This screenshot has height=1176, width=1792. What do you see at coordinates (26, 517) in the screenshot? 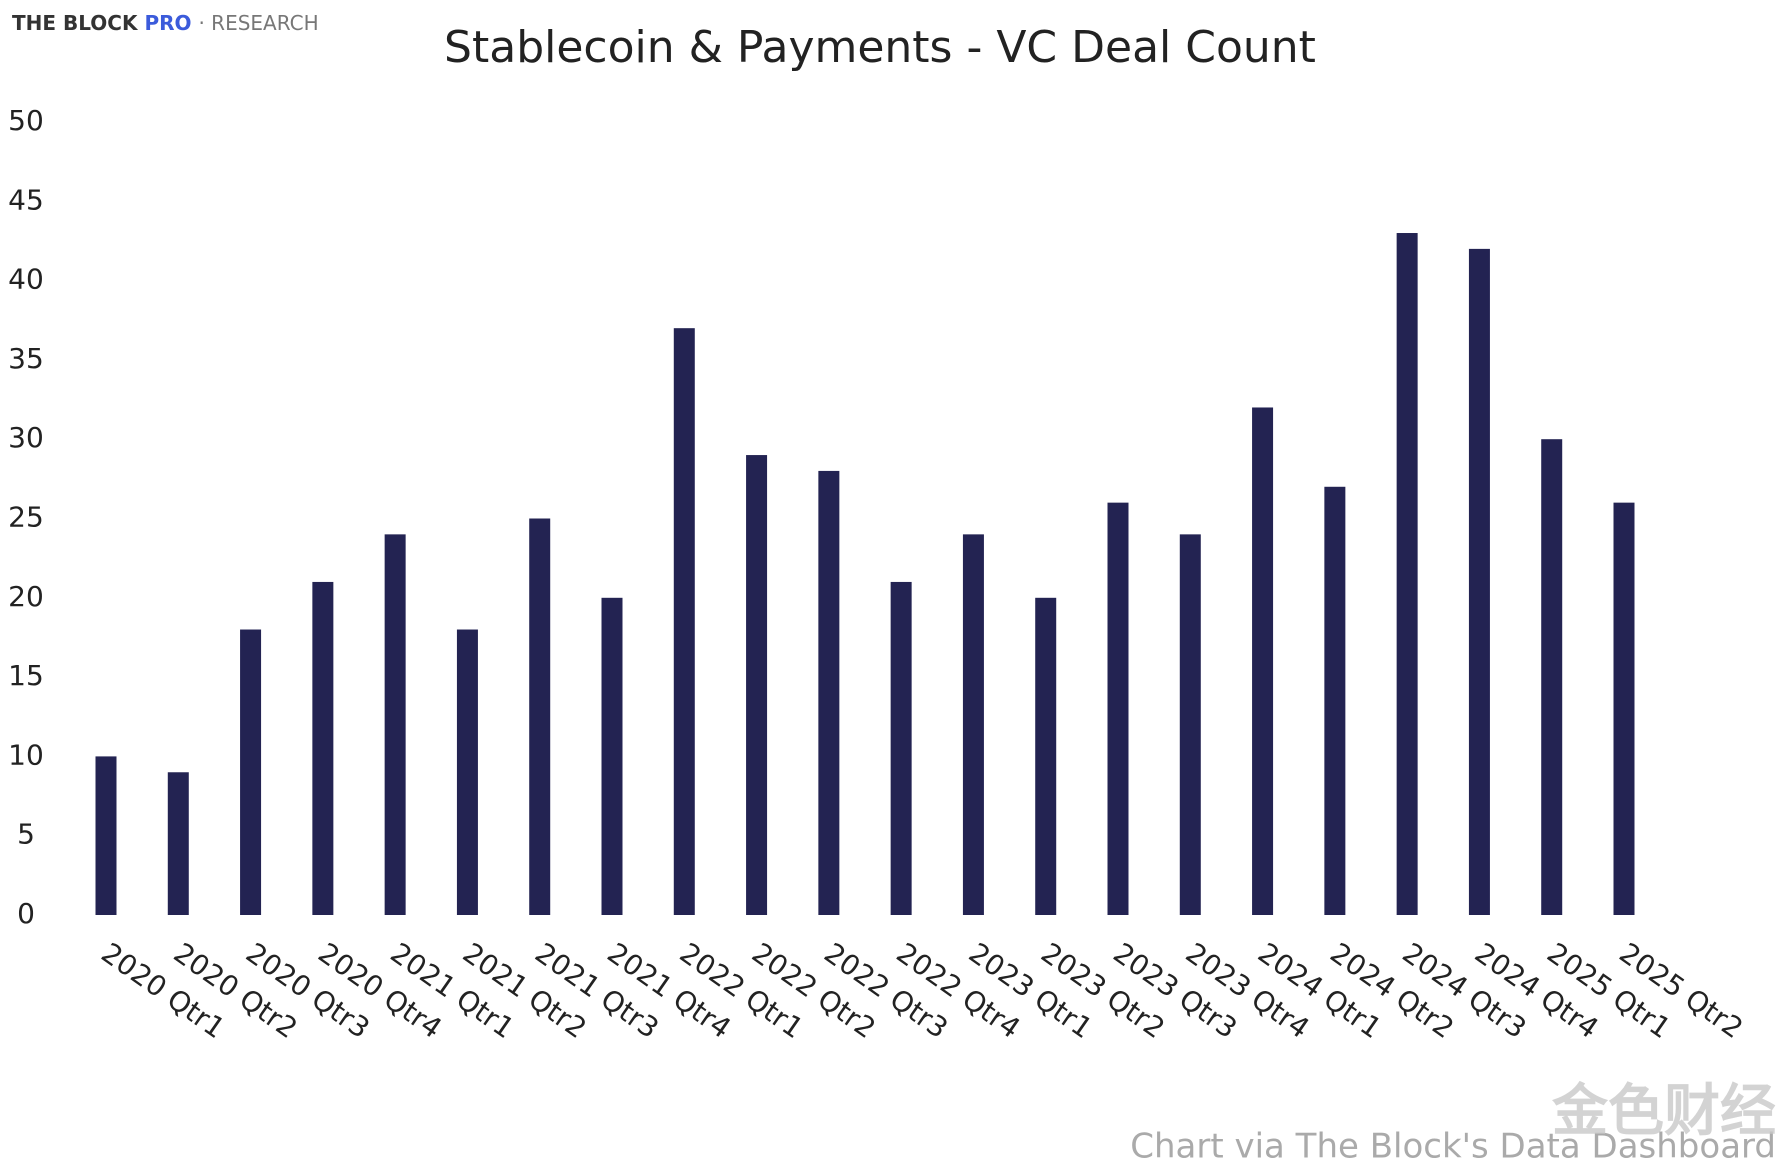
I see `y-tick-label: 25` at bounding box center [26, 517].